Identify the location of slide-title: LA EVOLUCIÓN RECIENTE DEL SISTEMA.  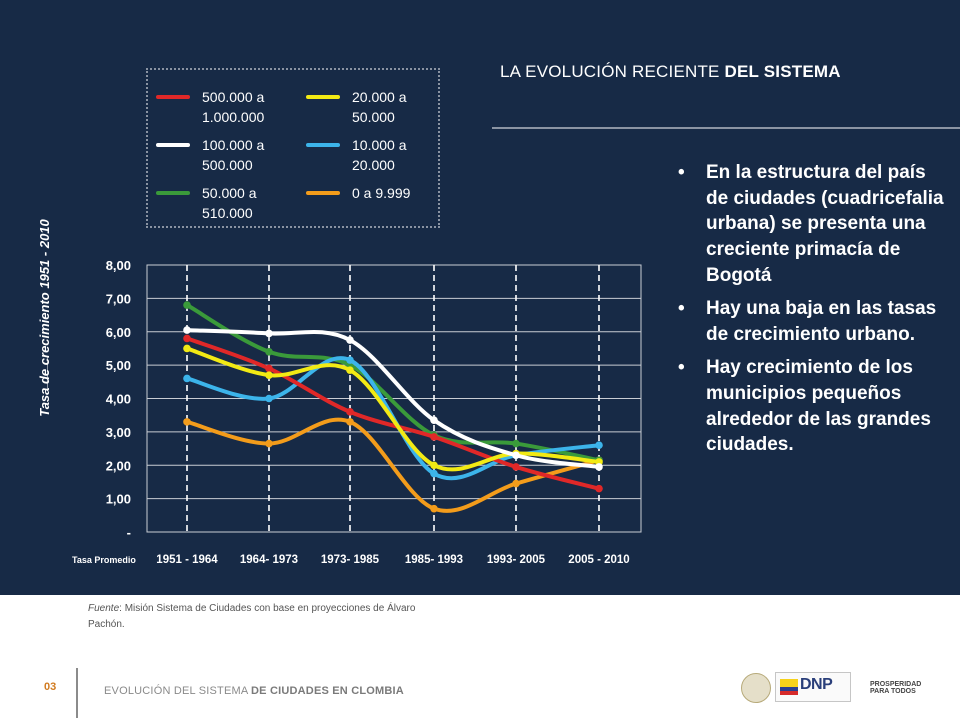
(670, 72).